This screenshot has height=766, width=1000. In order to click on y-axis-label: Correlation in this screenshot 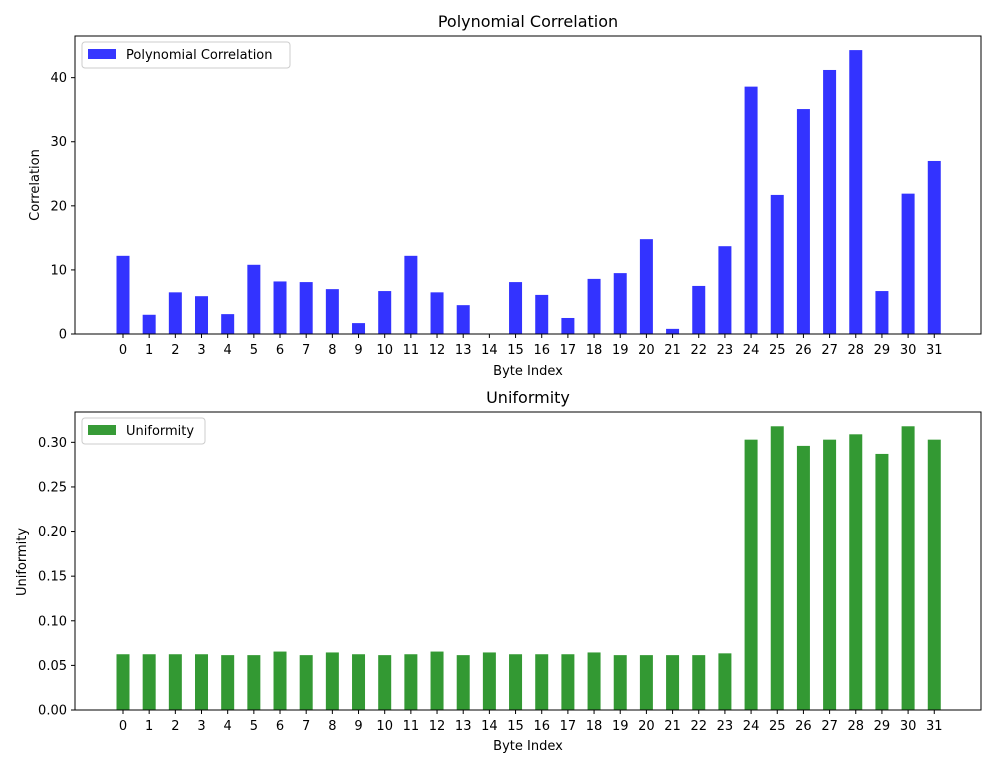, I will do `click(35, 185)`.